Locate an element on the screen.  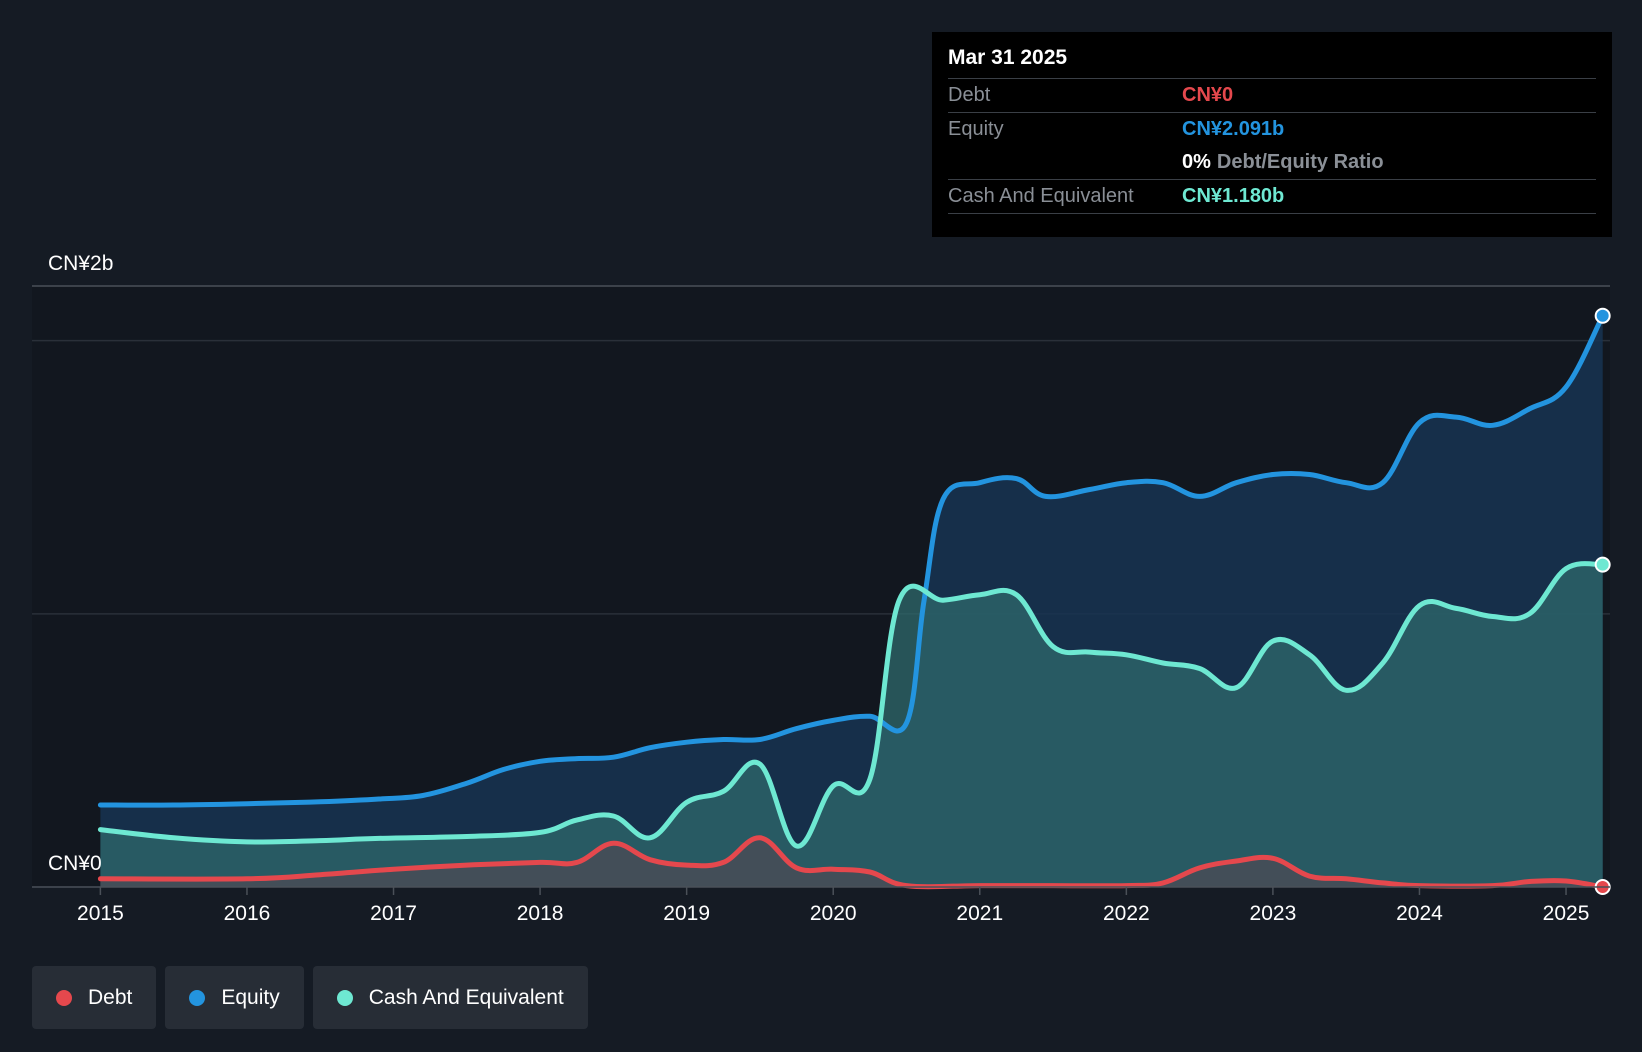
tooltip-equity-row: Equity CN¥2.091b is located at coordinates (1272, 129).